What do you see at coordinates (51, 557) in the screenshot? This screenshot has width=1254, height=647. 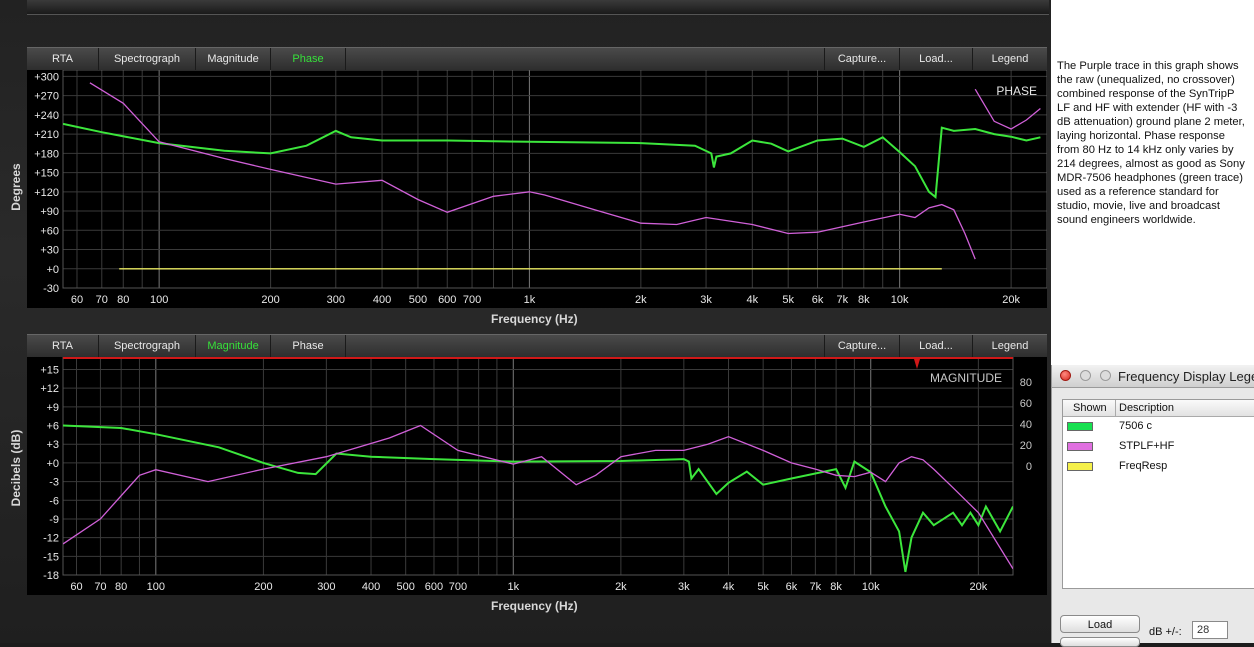 I see `y-tick-label: -15` at bounding box center [51, 557].